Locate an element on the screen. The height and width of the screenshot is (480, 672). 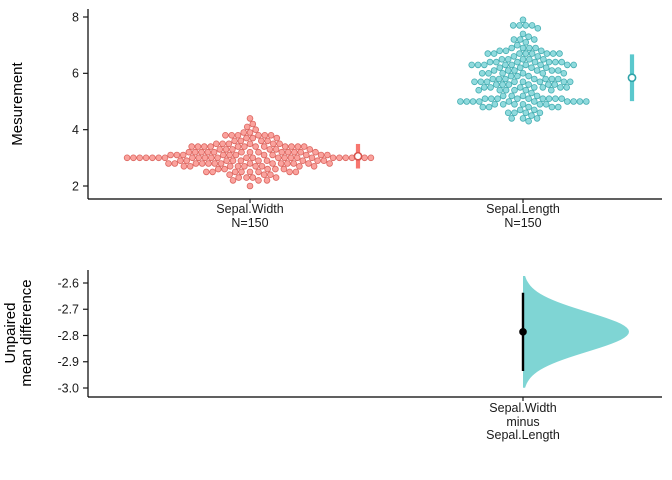
group-2-name: Sepal.Length is located at coordinates (523, 209).